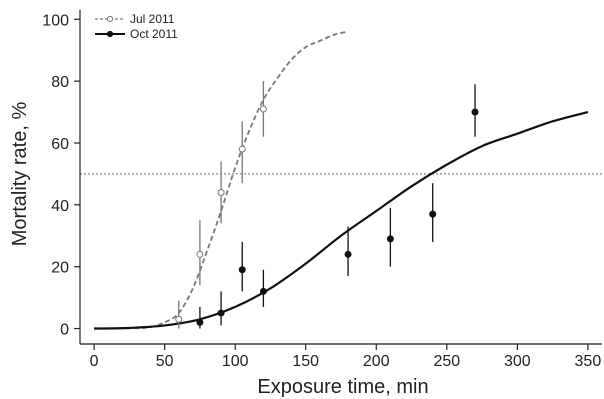  Describe the element at coordinates (517, 361) in the screenshot. I see `x-tick-label: 300` at that location.